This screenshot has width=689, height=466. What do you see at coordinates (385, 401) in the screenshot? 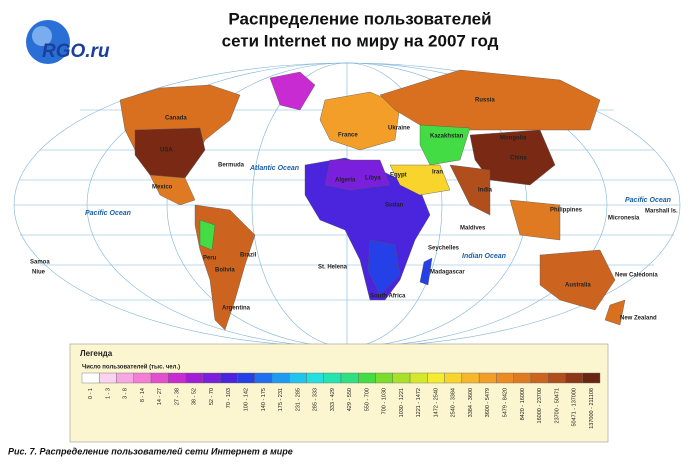
I see `legend-label: 700 - 1030` at bounding box center [385, 401].